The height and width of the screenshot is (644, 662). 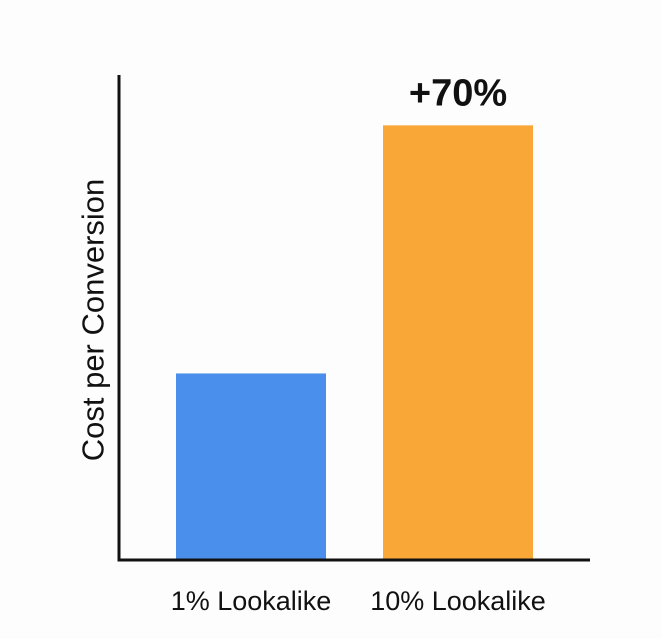 What do you see at coordinates (458, 601) in the screenshot?
I see `x-tick-label-2: 10% Lookalike` at bounding box center [458, 601].